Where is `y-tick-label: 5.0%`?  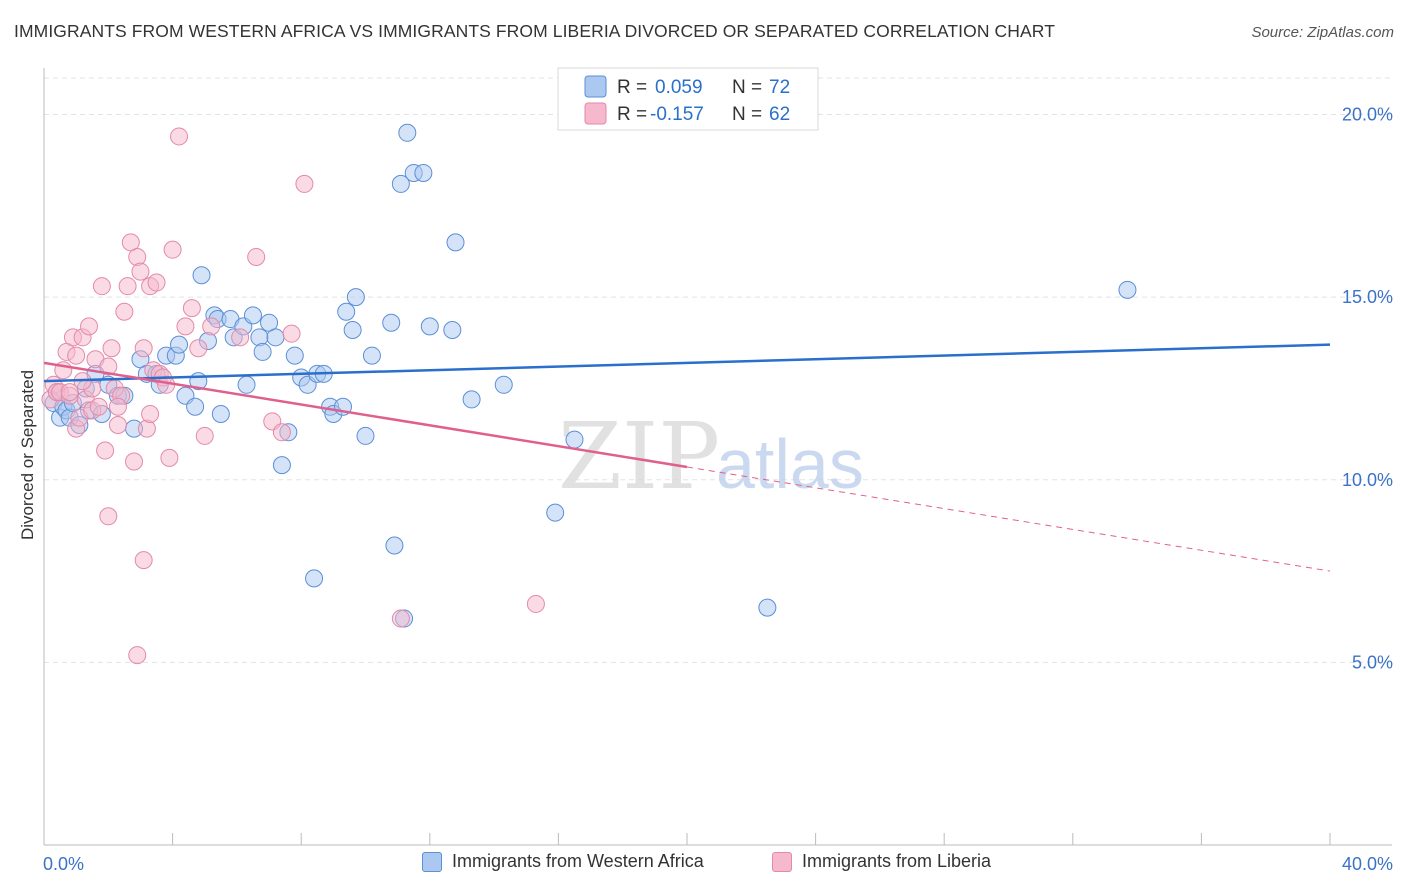
y-tick-label: 5.0% is located at coordinates (1372, 662).